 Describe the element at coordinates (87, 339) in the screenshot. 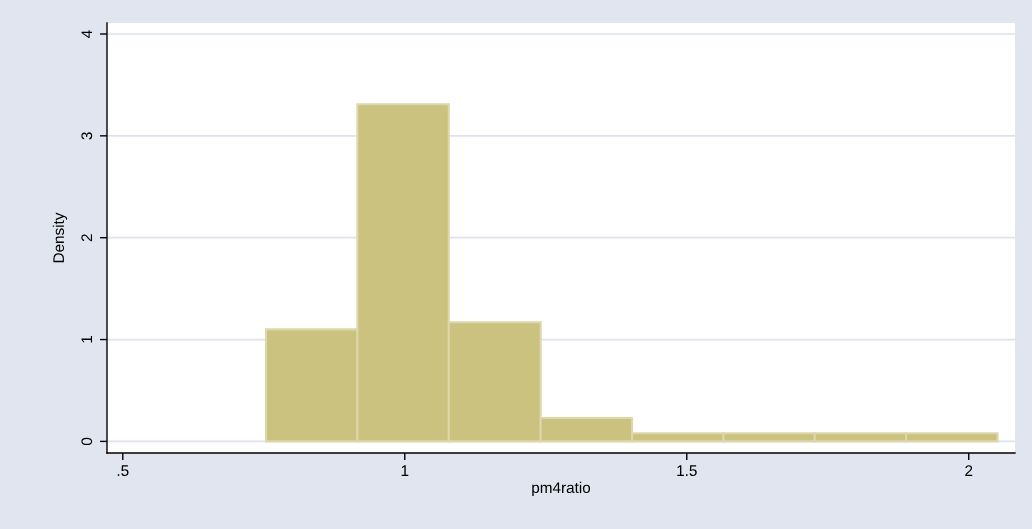

I see `y-tick-label: 1` at that location.